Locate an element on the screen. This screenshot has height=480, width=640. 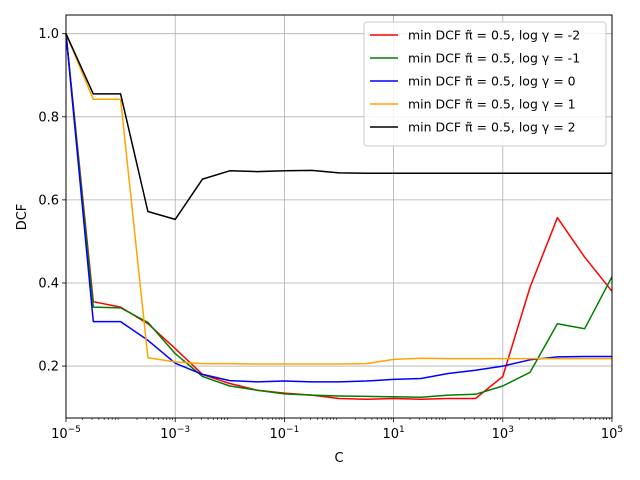
x-tick-label: 10⁻³ is located at coordinates (175, 433).